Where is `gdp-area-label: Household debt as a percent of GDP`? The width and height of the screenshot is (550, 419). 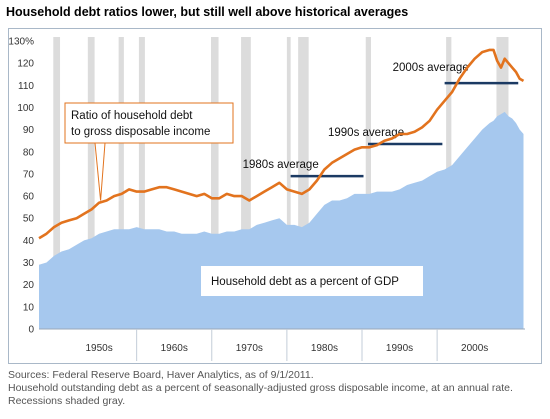
gdp-area-label: Household debt as a percent of GDP is located at coordinates (305, 282).